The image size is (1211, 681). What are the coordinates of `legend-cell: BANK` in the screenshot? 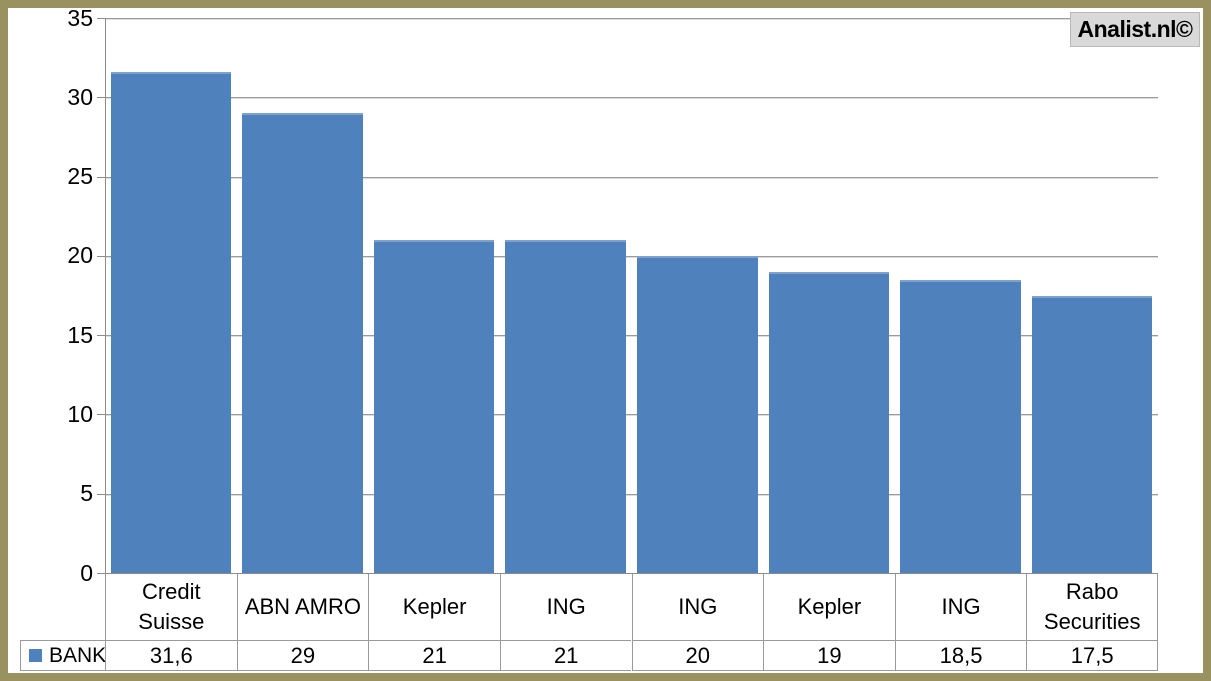 It's located at (63, 655).